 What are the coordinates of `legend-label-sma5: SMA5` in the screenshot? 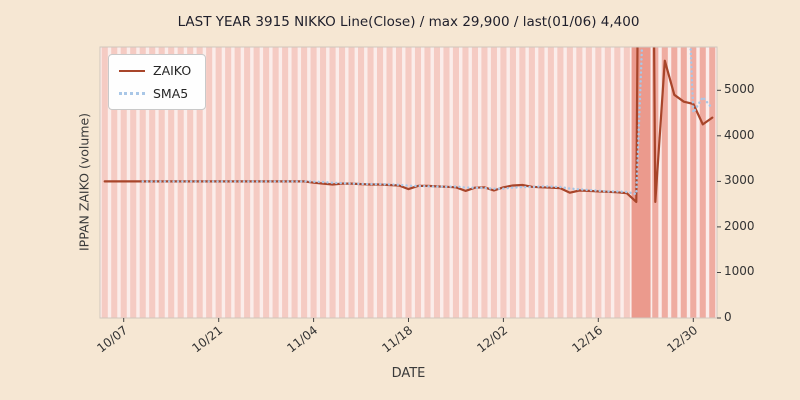 It's located at (171, 93).